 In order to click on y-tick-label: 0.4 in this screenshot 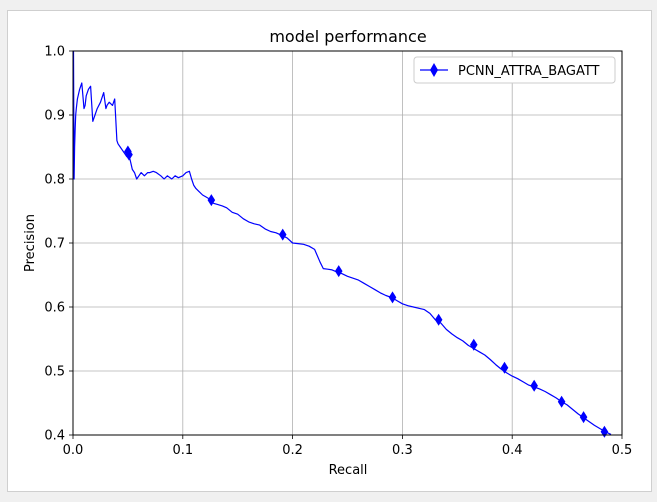, I will do `click(54, 436)`.